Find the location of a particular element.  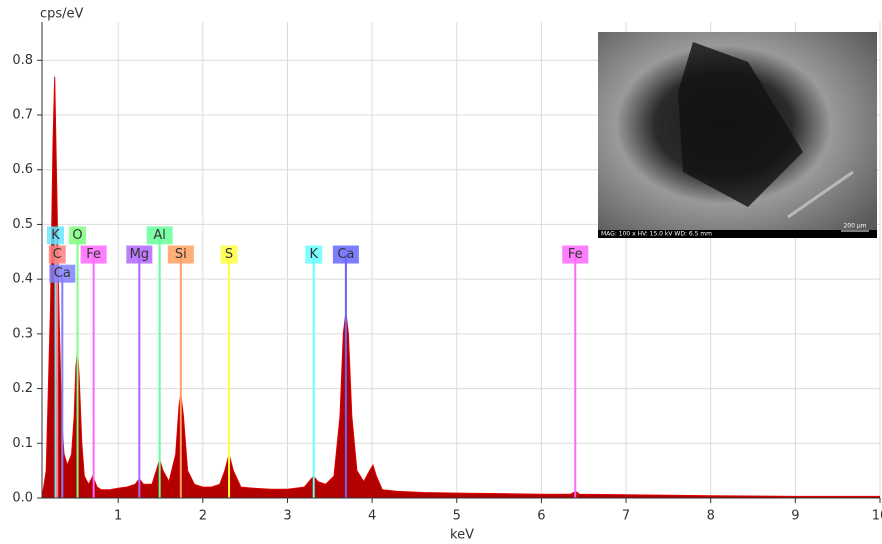

x-tick-label: 3 is located at coordinates (287, 516).